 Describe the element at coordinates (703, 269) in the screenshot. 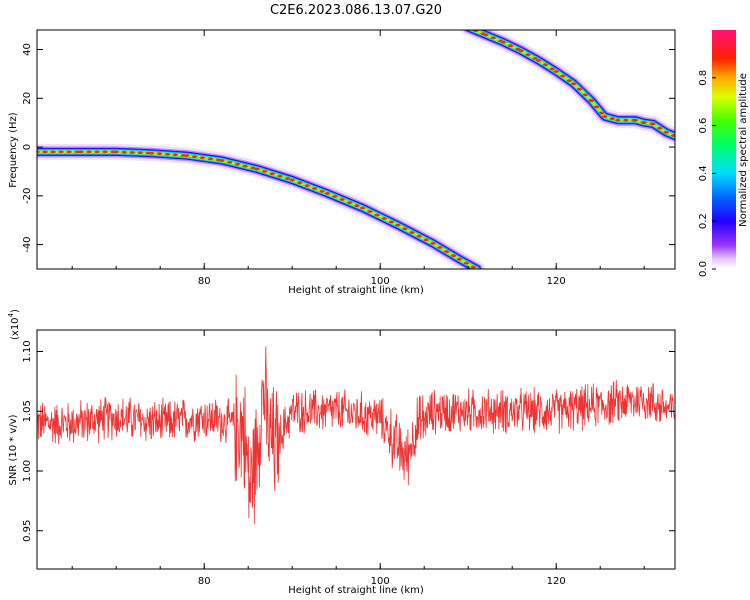

I see `colorbar-tick-label: 0.0` at that location.